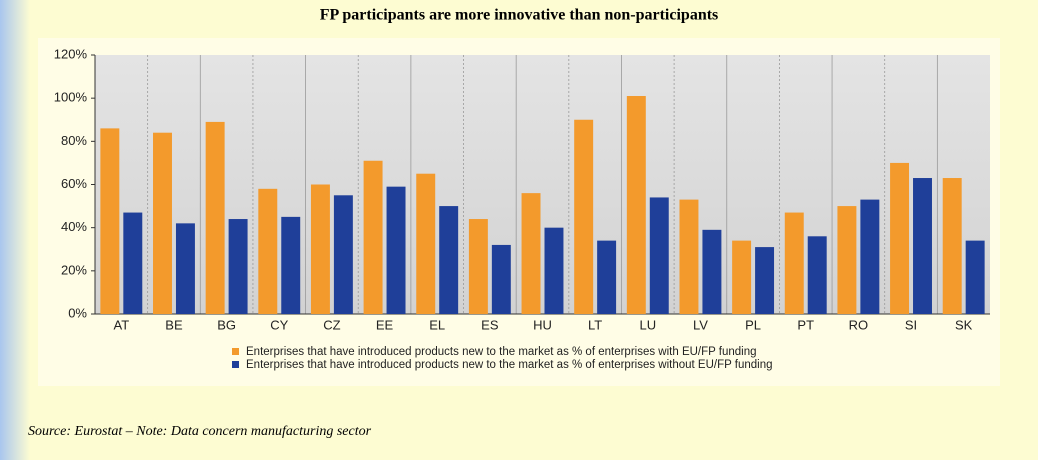 The image size is (1038, 460). Describe the element at coordinates (71, 97) in the screenshot. I see `y-tick-label: 100%` at that location.